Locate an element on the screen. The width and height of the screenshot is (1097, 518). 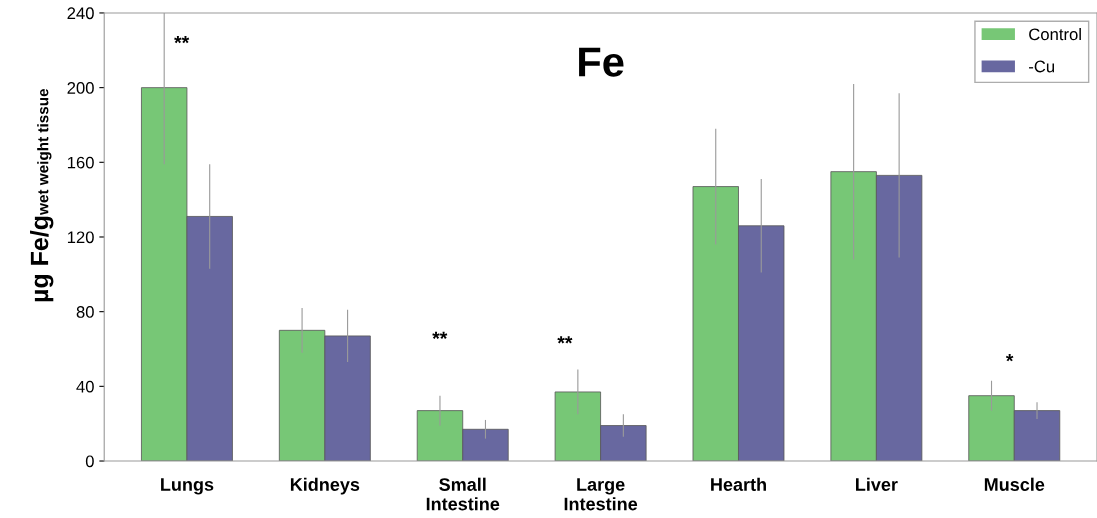
legend-label: Control is located at coordinates (1055, 34).